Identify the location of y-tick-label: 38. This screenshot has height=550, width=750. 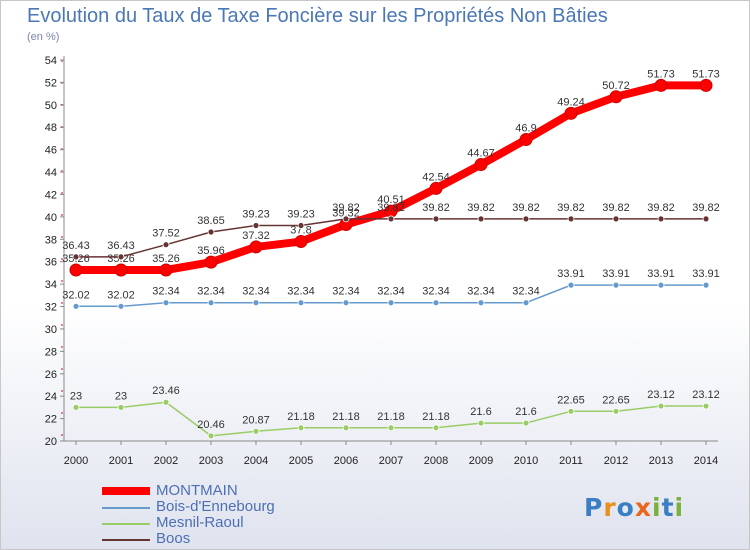
(51, 240).